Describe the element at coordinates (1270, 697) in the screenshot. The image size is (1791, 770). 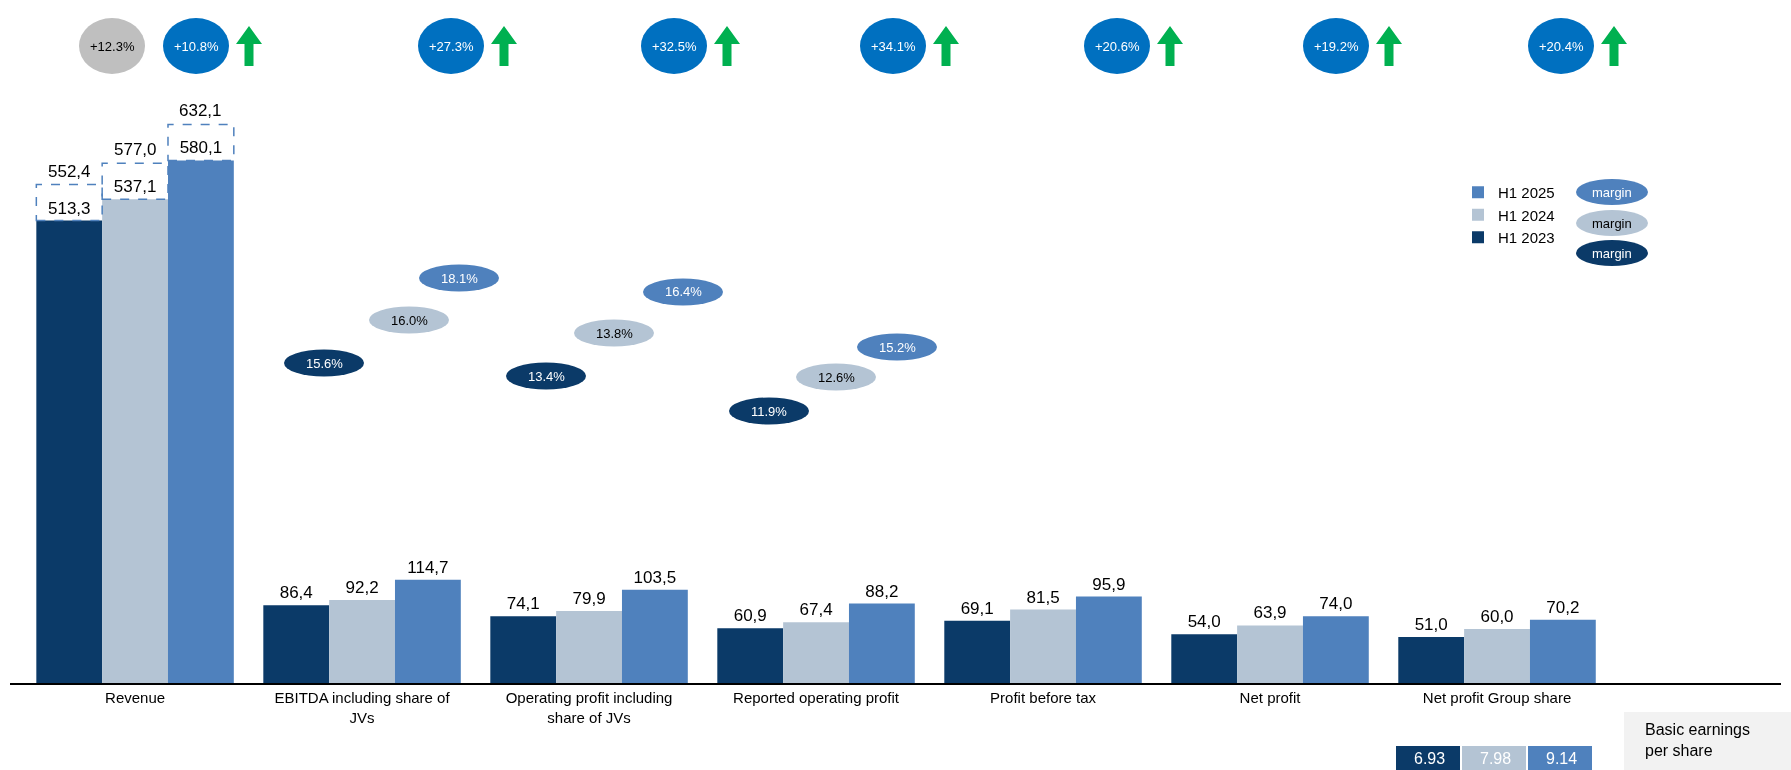
I see `x-tick-label: Net profit` at that location.